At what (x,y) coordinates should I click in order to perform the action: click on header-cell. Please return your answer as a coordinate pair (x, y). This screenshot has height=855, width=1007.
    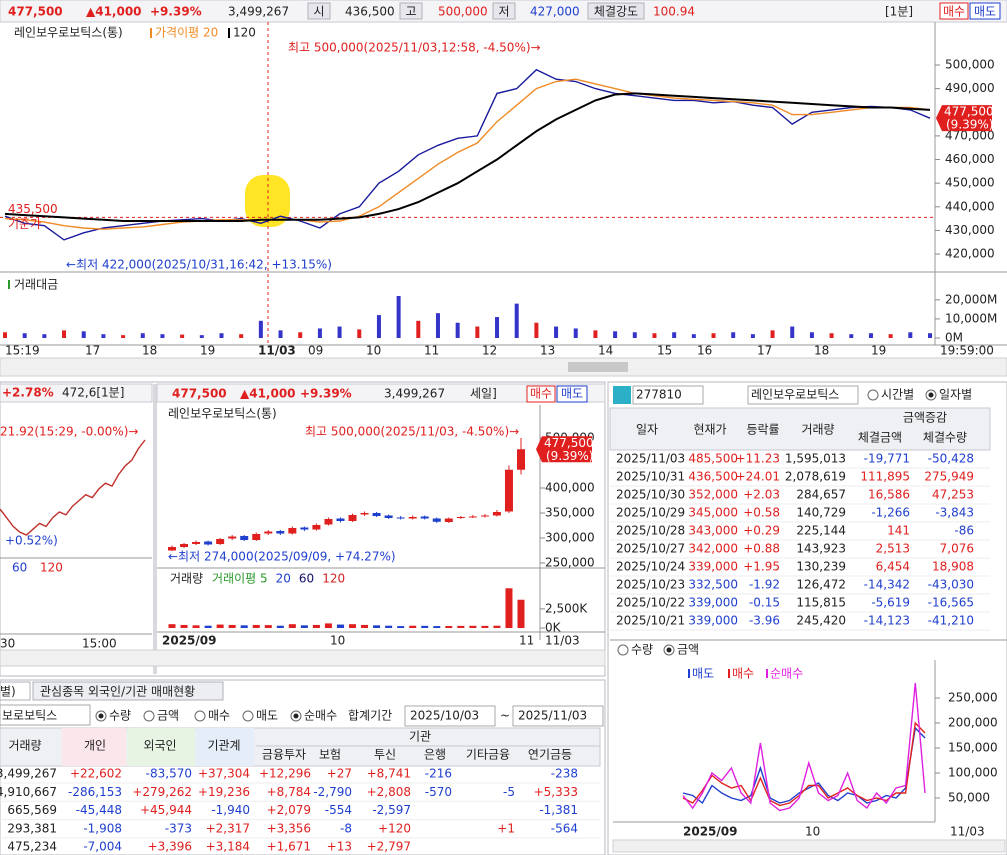
    Looking at the image, I should click on (161, 747).